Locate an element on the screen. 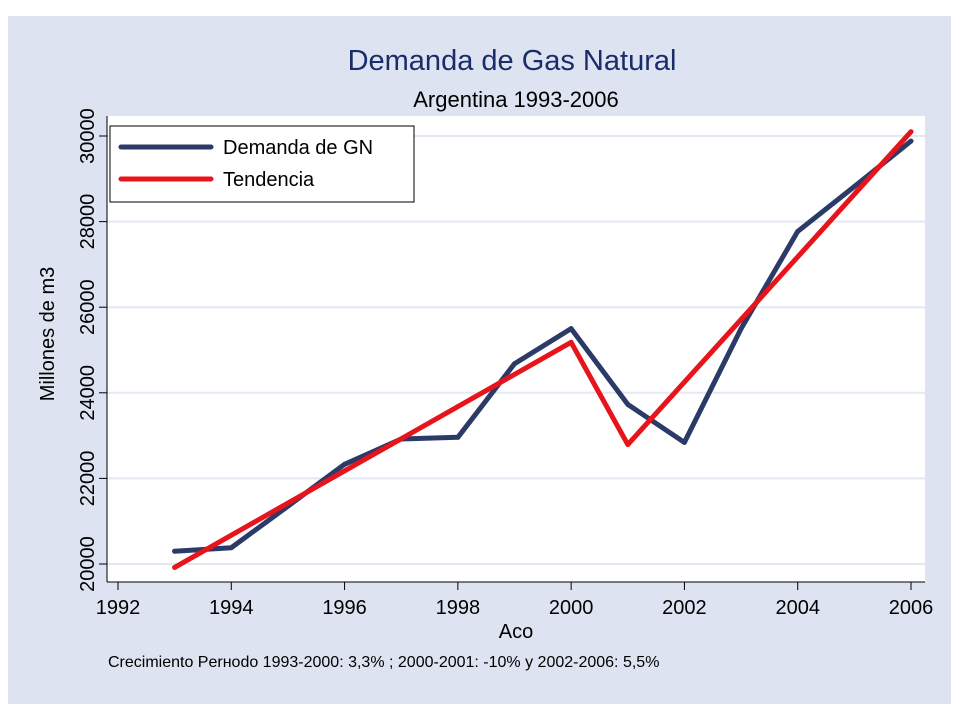 This screenshot has height=720, width=960. legend-label-tendencia: Tendencia is located at coordinates (269, 180).